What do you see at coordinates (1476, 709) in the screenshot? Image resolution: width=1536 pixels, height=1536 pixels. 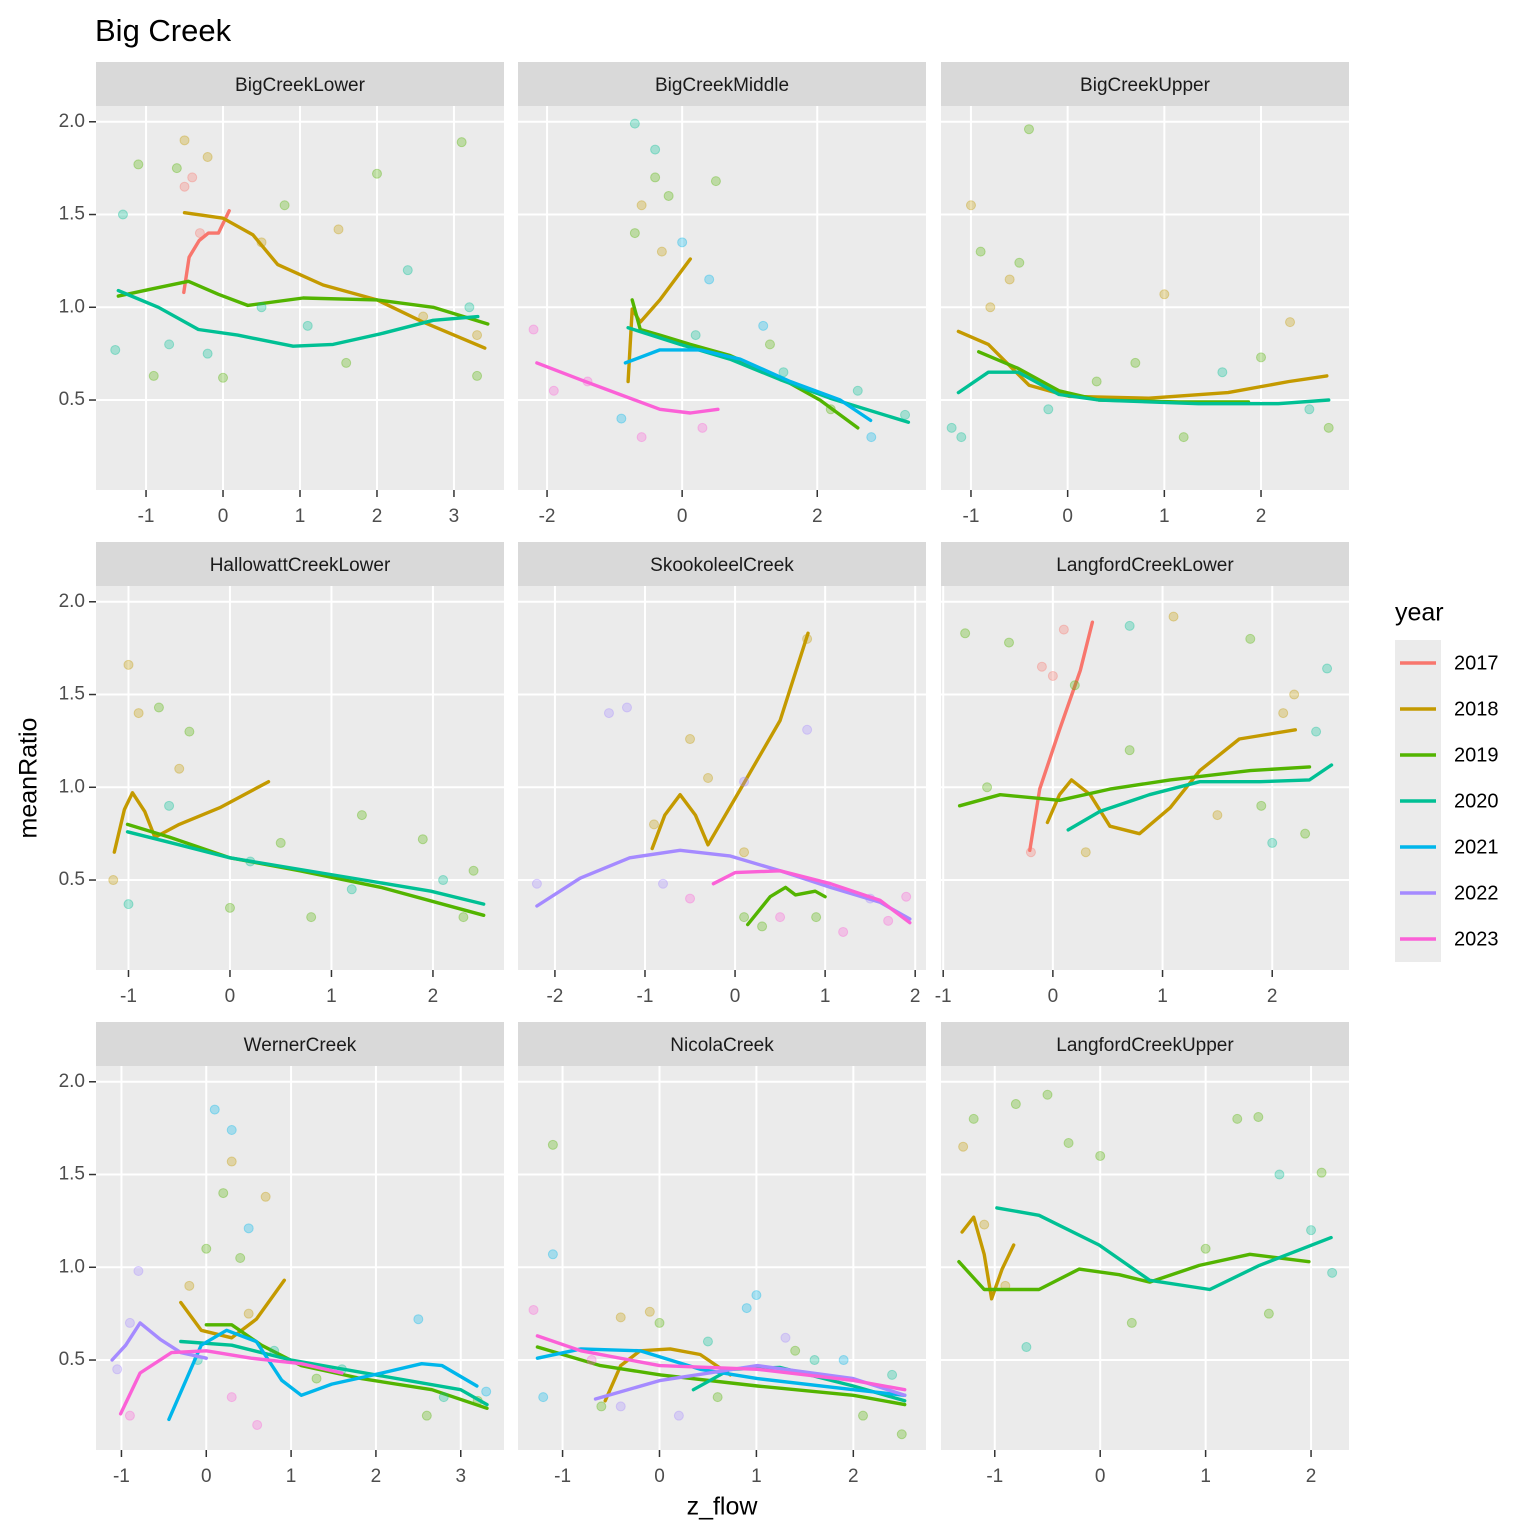 I see `legend-label: 2018` at bounding box center [1476, 709].